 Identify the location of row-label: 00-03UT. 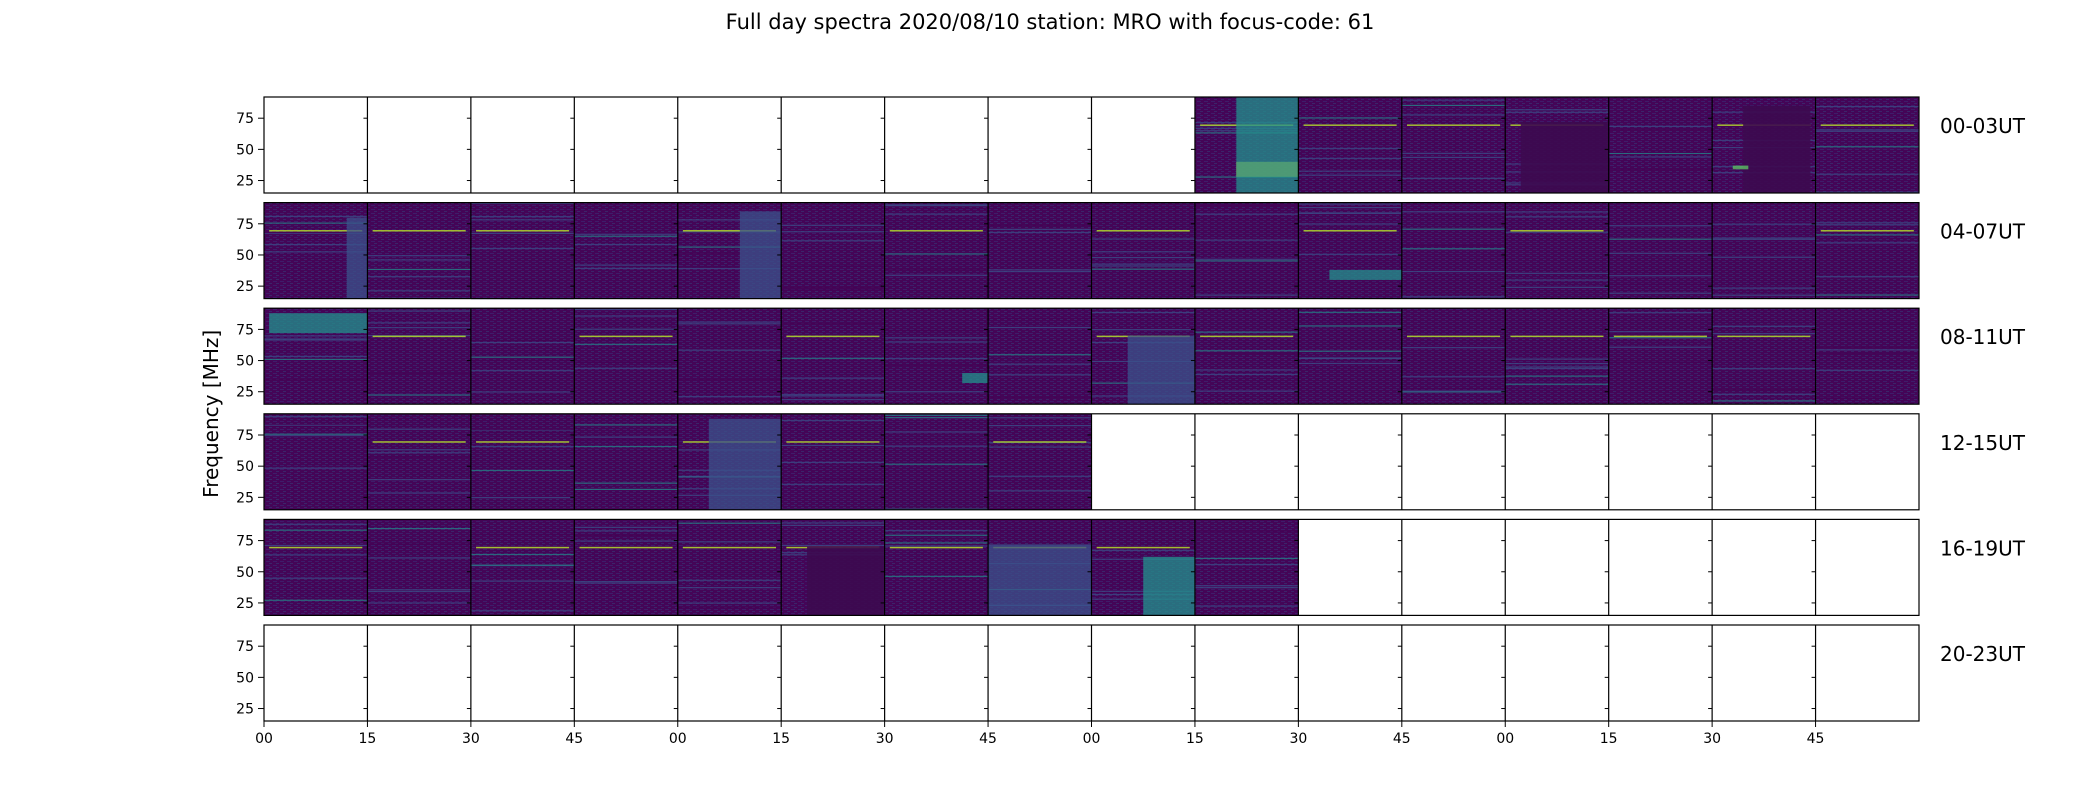
(1983, 126).